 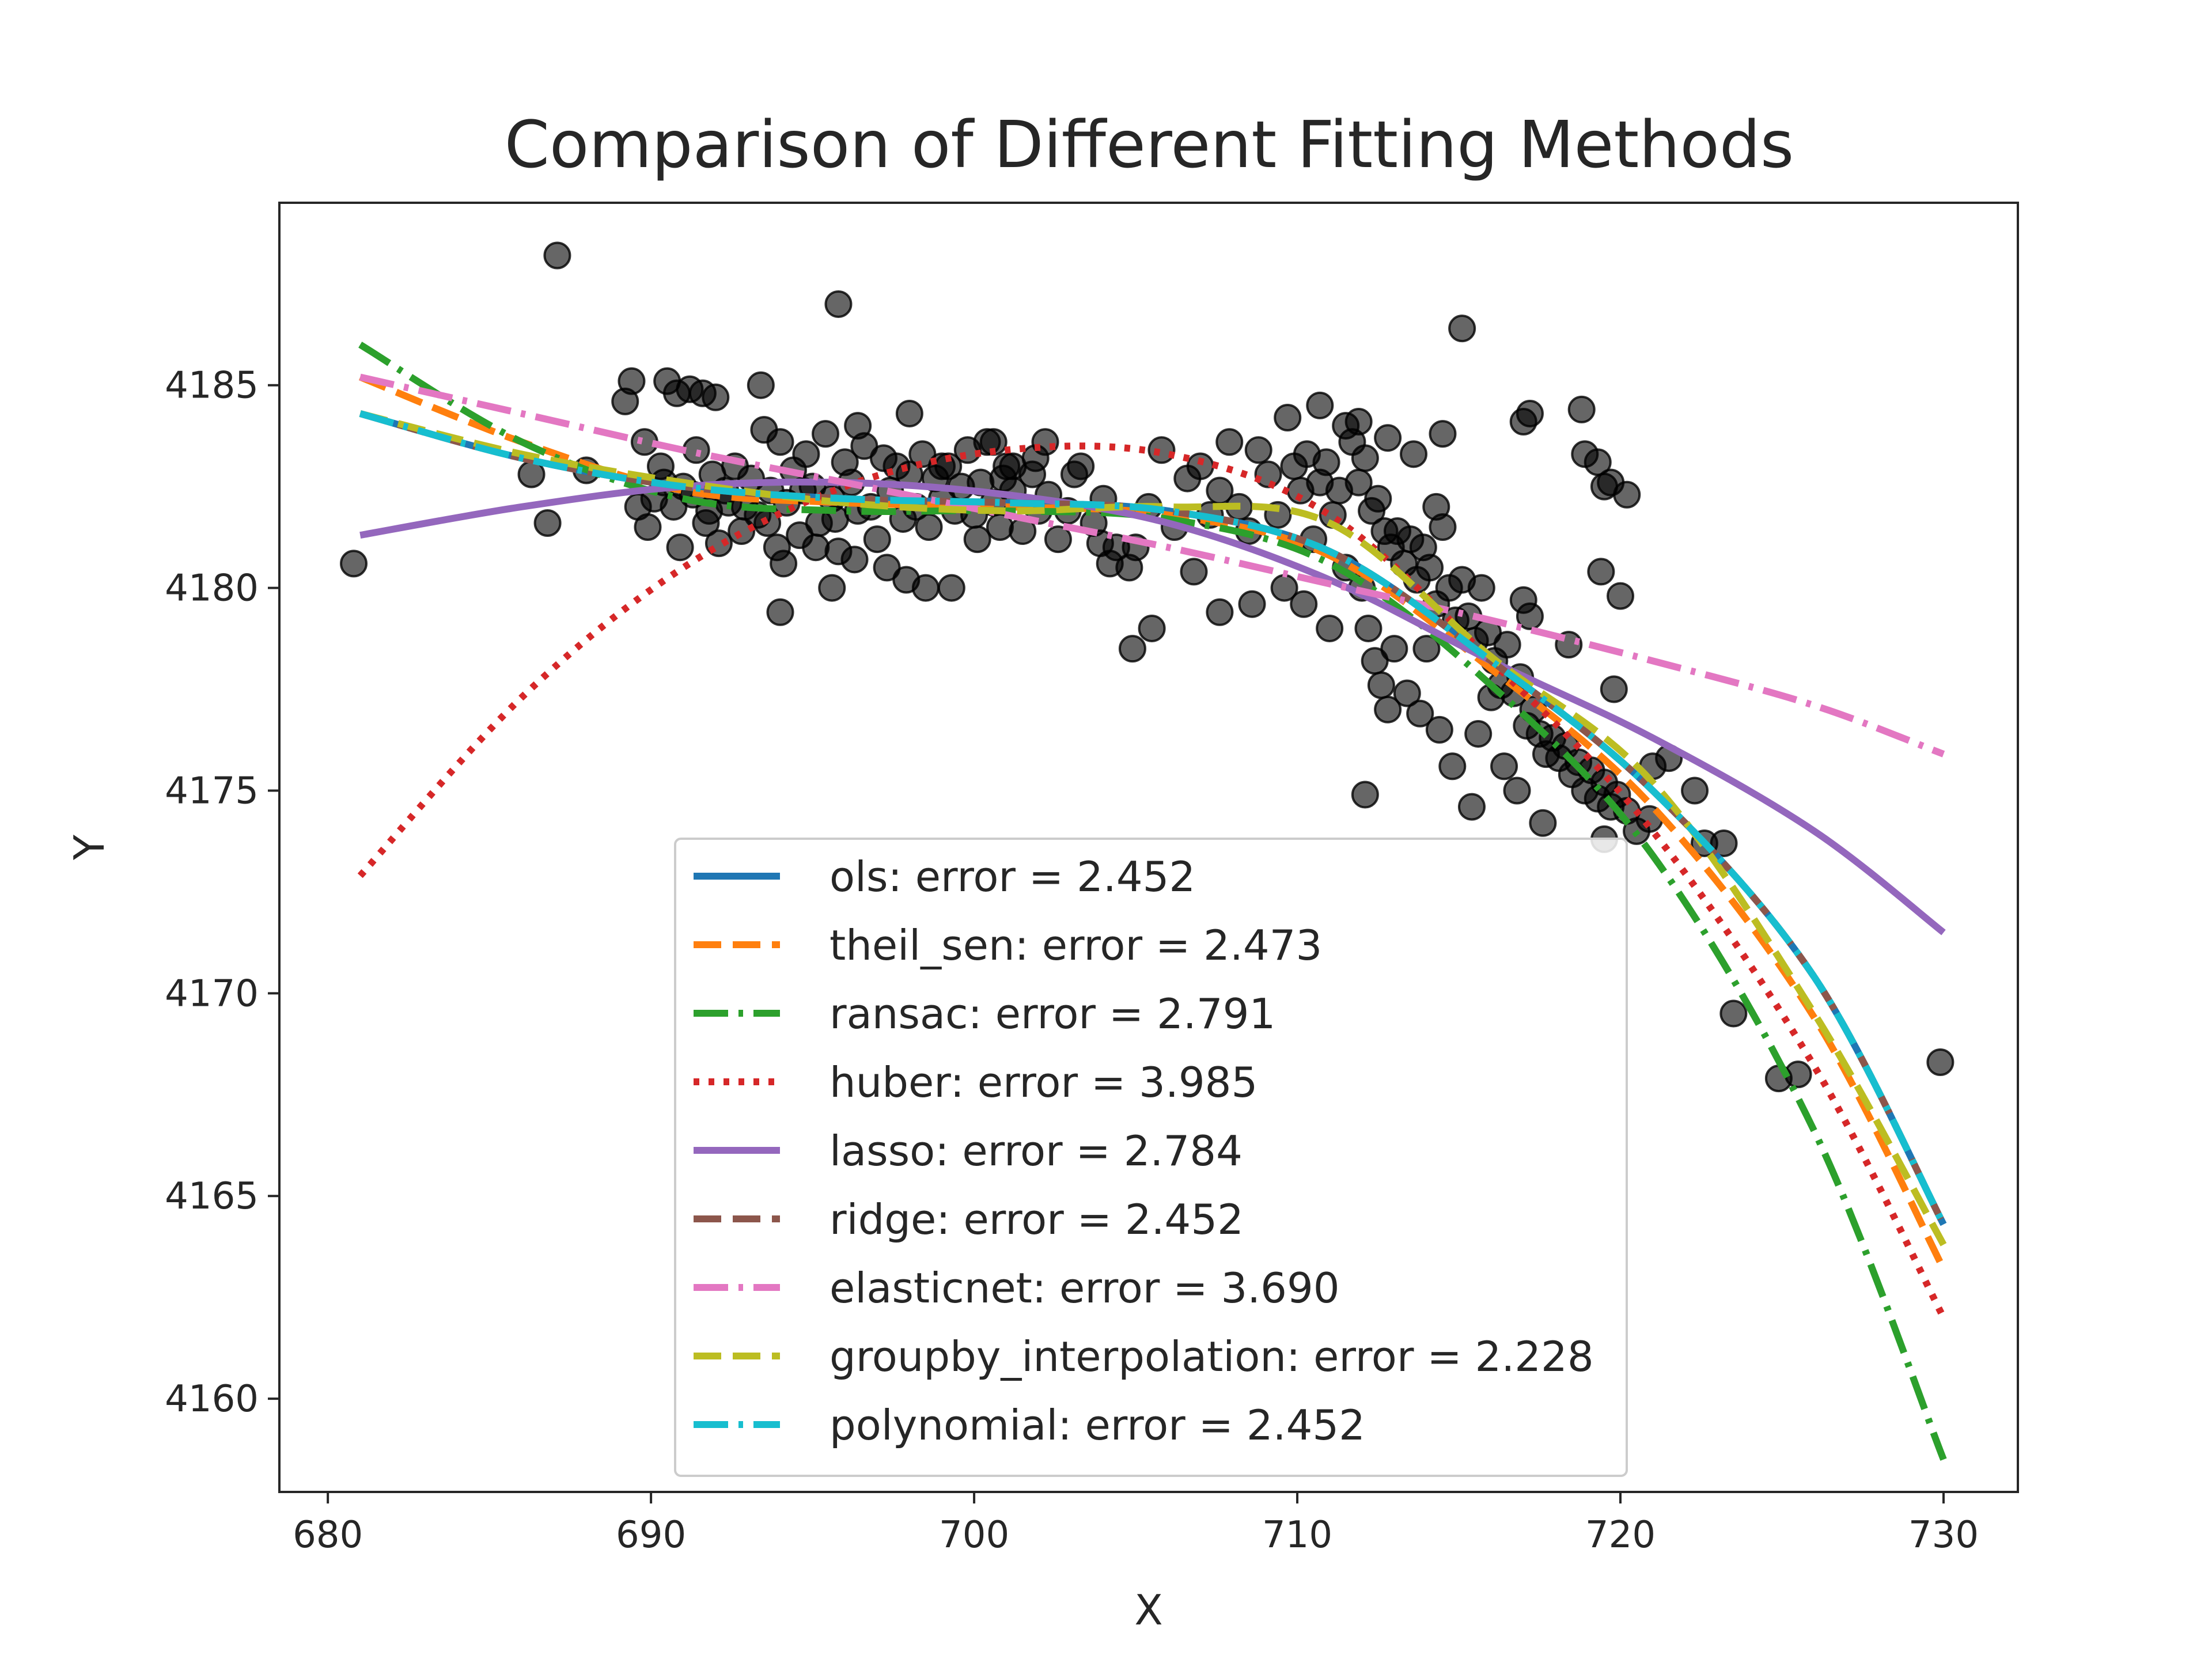 What do you see at coordinates (1149, 145) in the screenshot?
I see `chart-title: Comparison of Different Fitting Methods` at bounding box center [1149, 145].